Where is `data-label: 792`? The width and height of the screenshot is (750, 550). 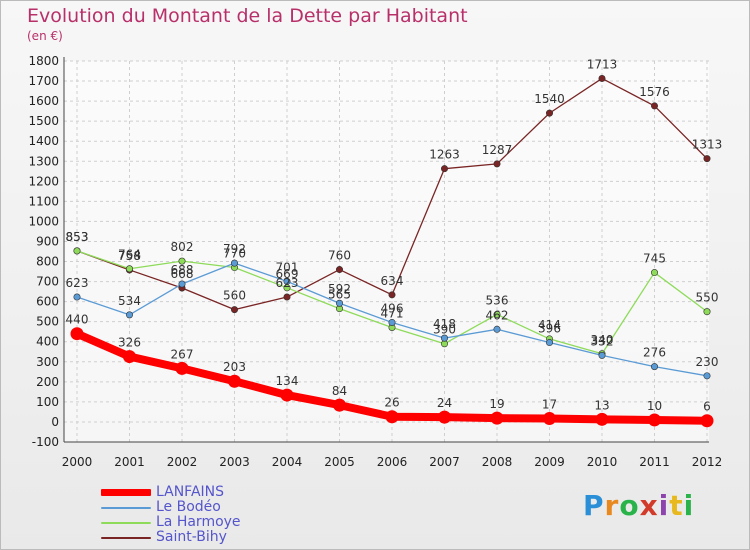 data-label: 792 is located at coordinates (234, 249).